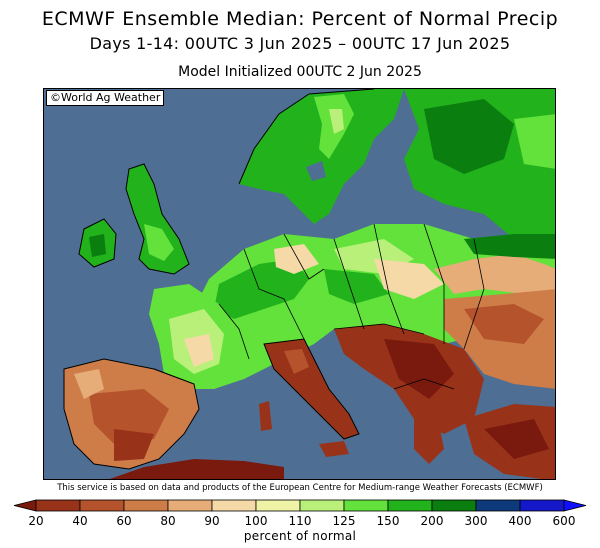  Describe the element at coordinates (388, 521) in the screenshot. I see `legend-tick-label: 150` at that location.